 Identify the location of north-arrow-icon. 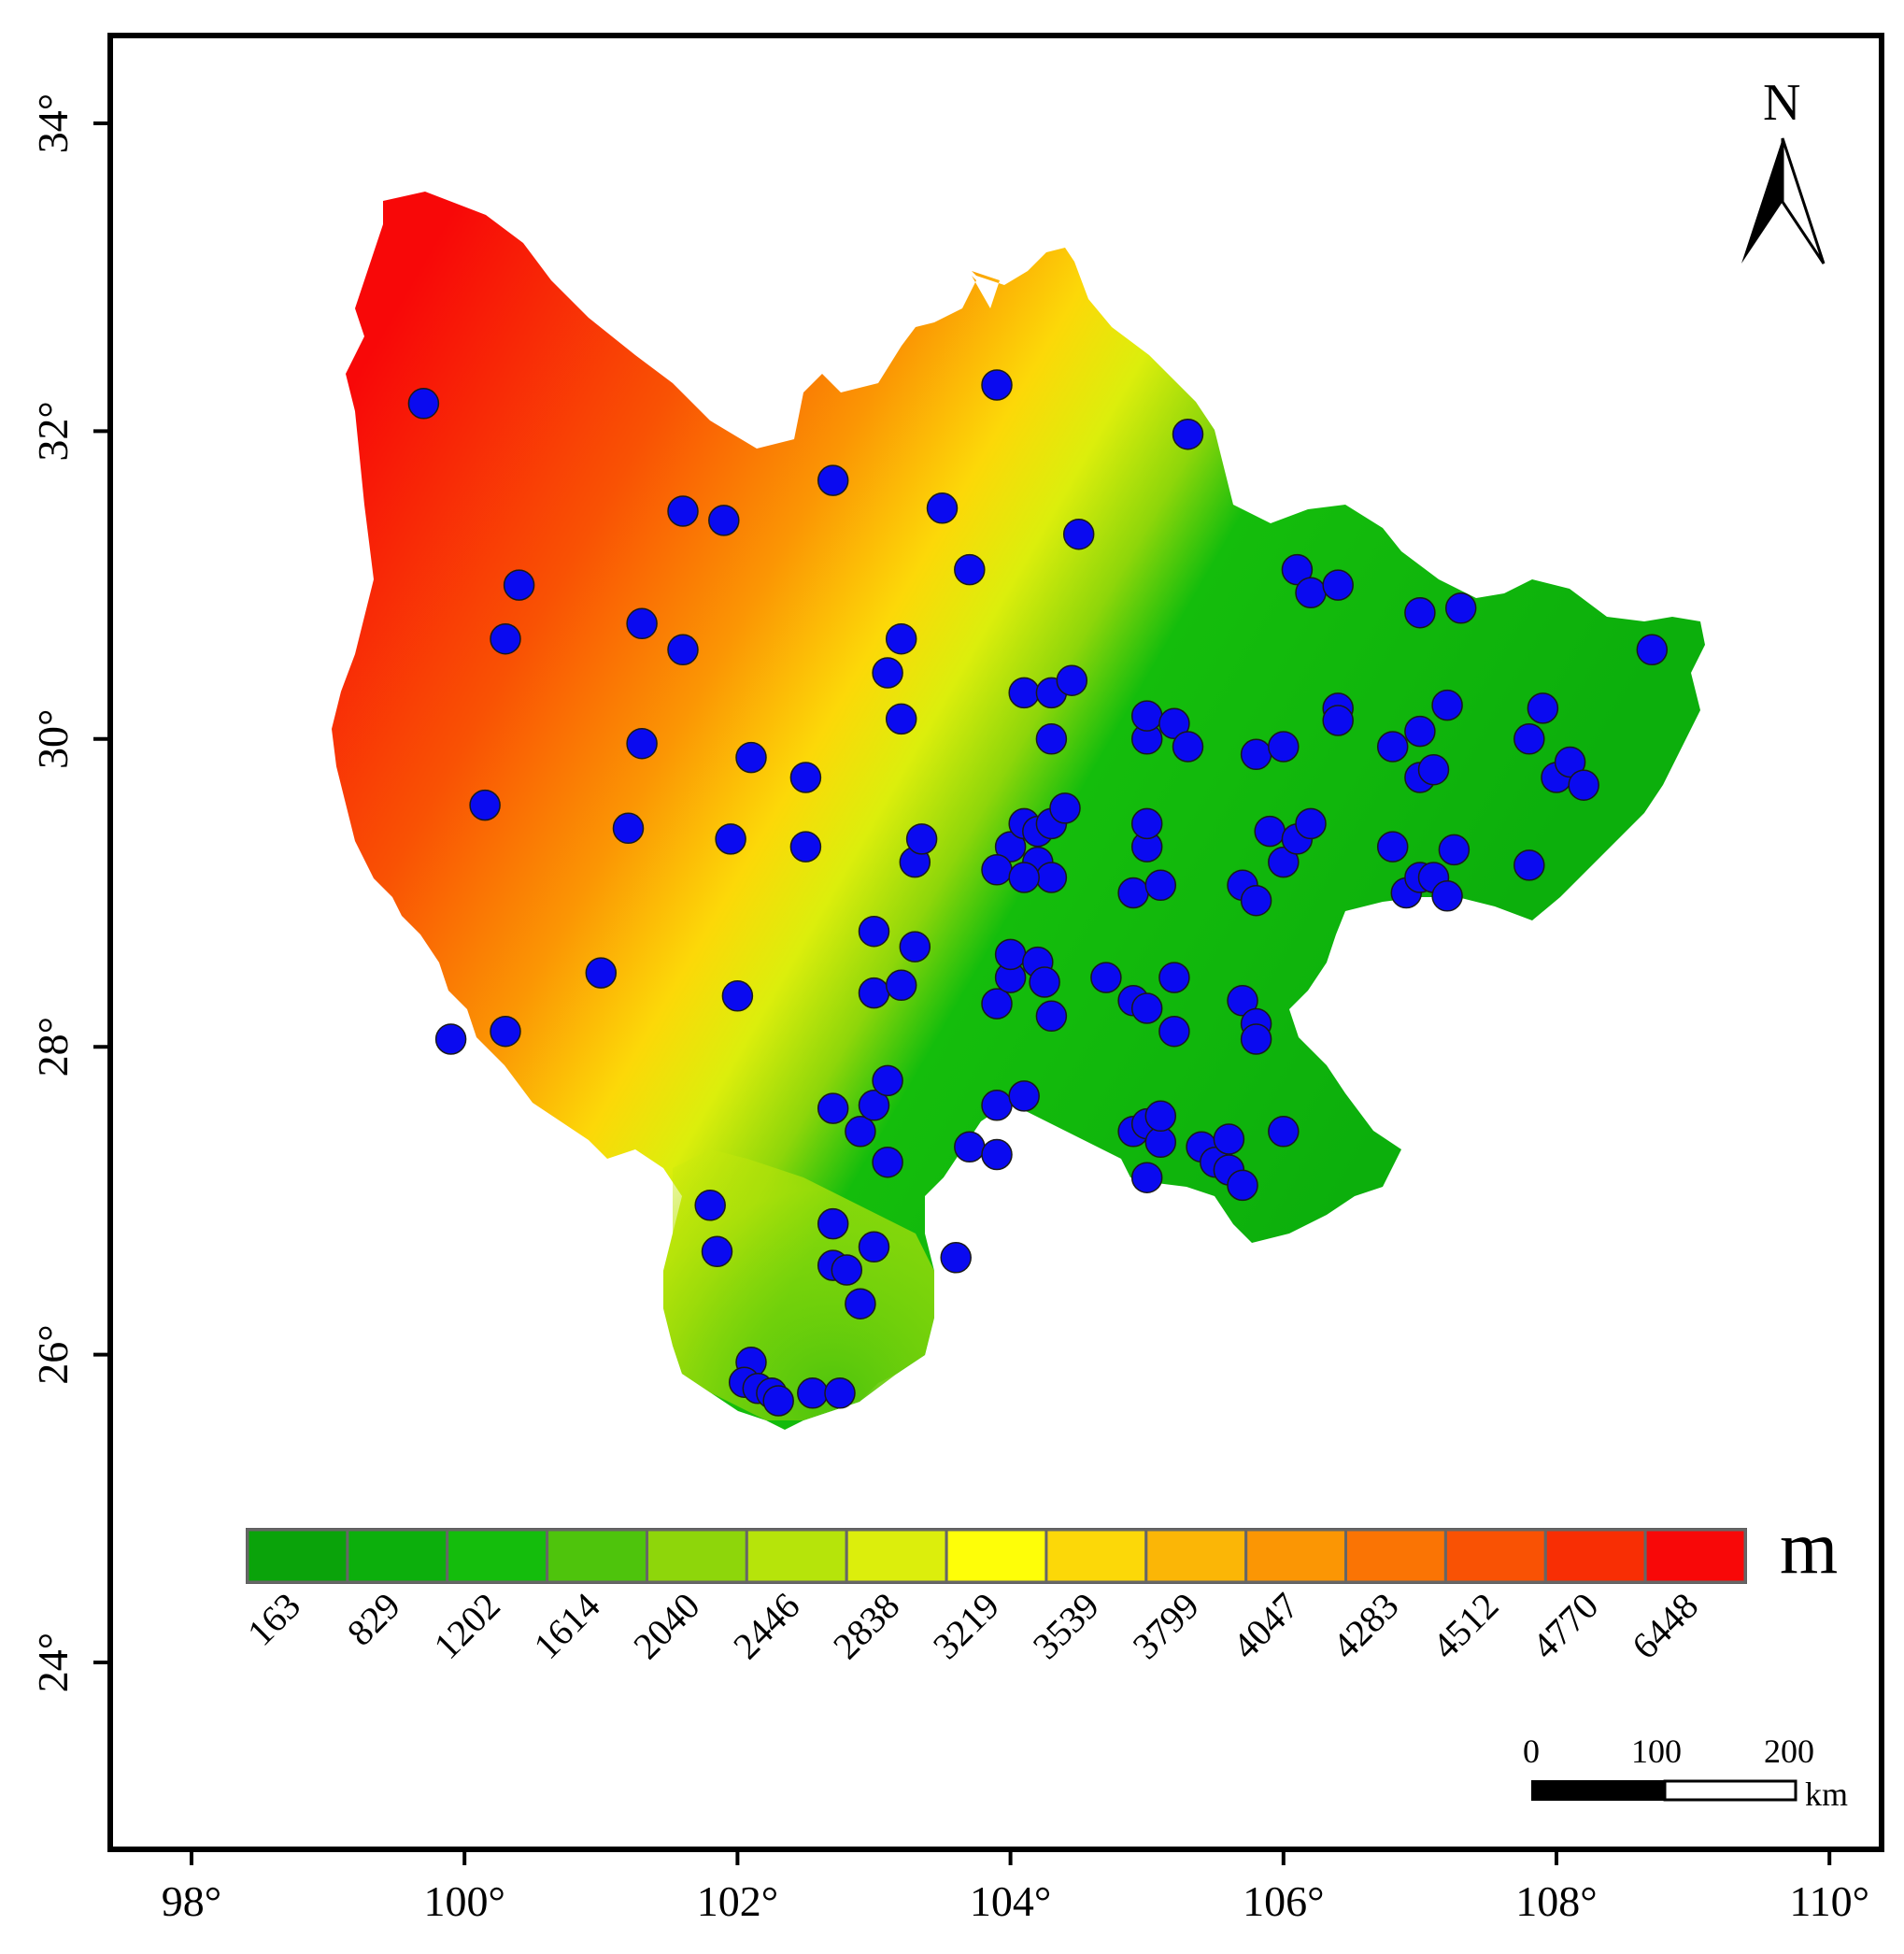
(1783, 200).